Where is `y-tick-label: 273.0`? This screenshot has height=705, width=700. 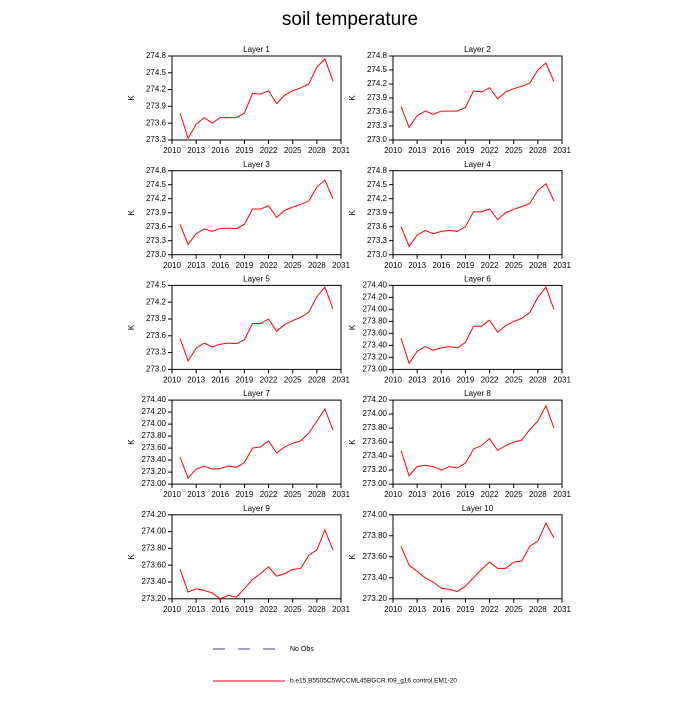
y-tick-label: 273.0 is located at coordinates (377, 139).